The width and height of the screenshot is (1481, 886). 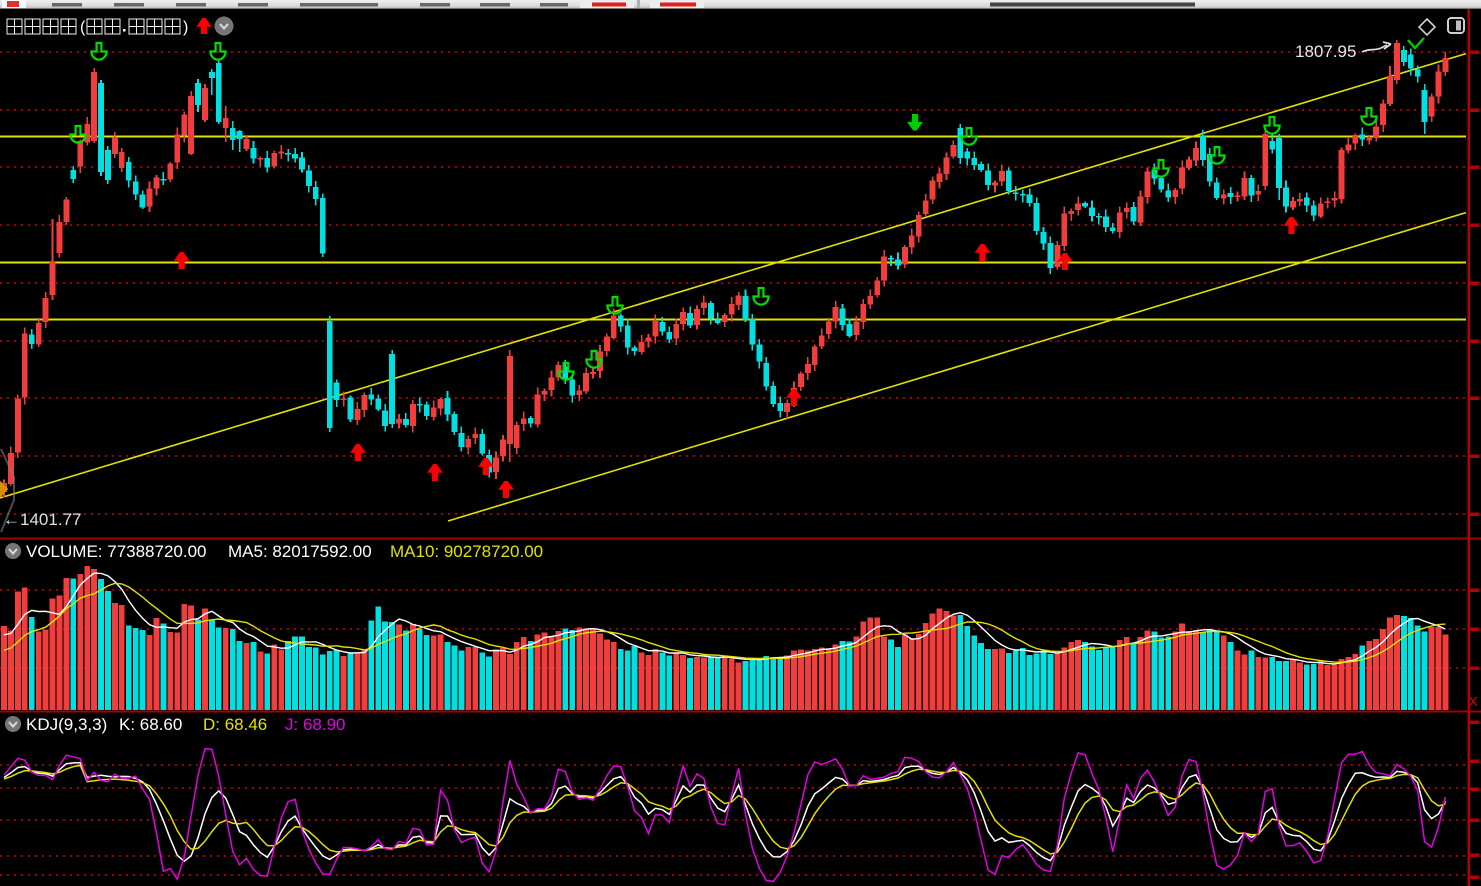 I want to click on svg-text: MA10: 90278720.00, so click(x=466, y=551).